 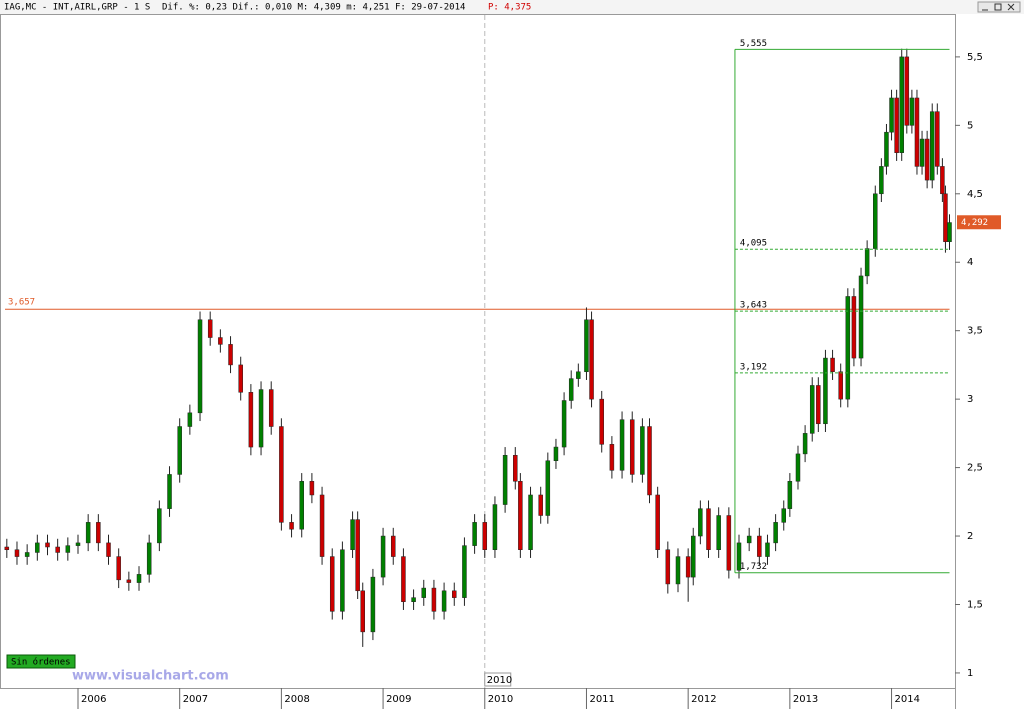 What do you see at coordinates (753, 306) in the screenshot?
I see `level-label: 3,643` at bounding box center [753, 306].